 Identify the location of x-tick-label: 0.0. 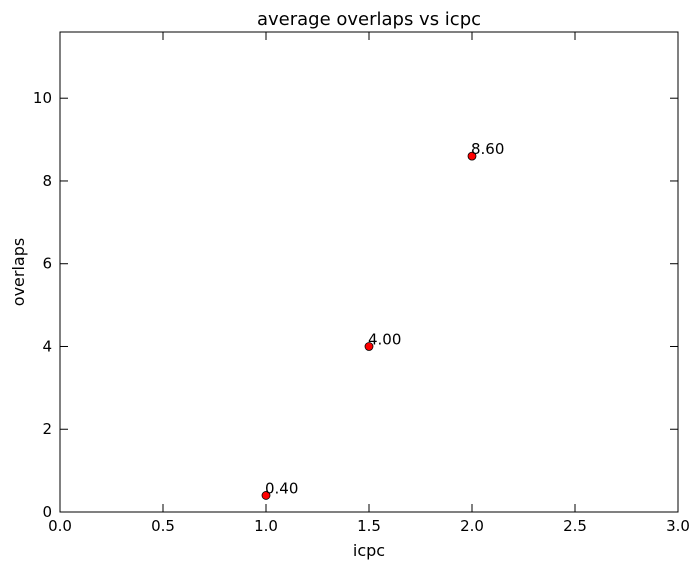
(60, 526).